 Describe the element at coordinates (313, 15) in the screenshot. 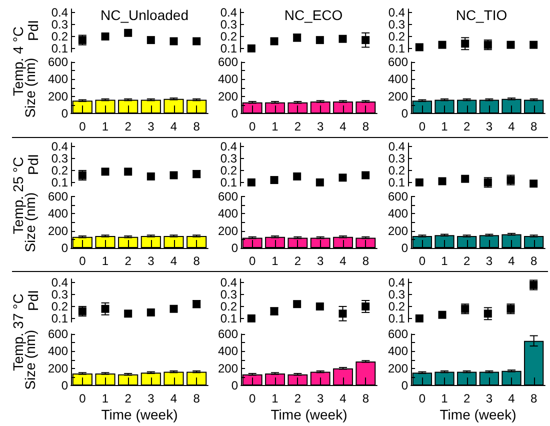

I see `chart-title: NC_ECO` at that location.